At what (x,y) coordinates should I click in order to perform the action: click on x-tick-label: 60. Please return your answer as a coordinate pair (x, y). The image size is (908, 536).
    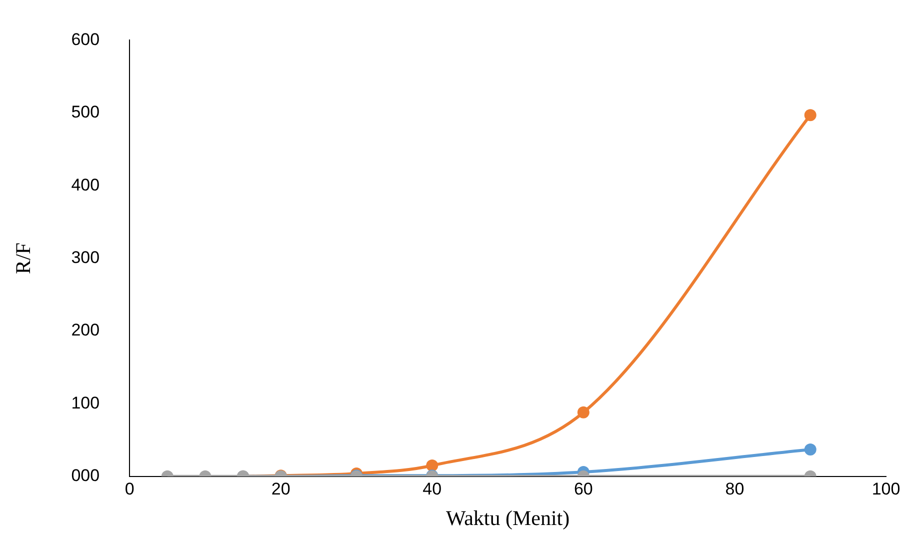
    Looking at the image, I should click on (583, 488).